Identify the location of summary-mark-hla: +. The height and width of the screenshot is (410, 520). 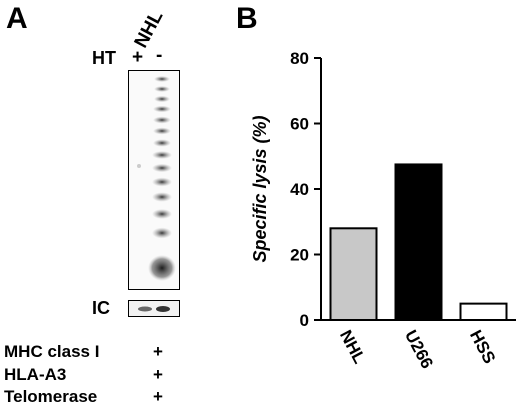
(158, 374).